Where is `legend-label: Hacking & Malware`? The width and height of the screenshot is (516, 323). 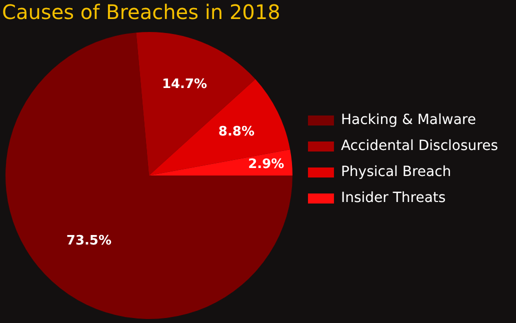
legend-label: Hacking & Malware is located at coordinates (408, 120).